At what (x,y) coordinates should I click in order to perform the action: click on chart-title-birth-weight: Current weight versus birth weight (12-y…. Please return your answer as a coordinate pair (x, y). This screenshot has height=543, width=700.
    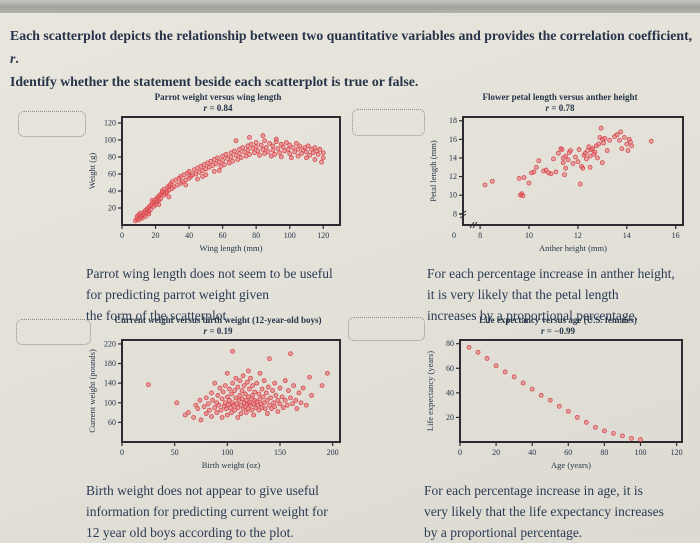
    Looking at the image, I should click on (218, 320).